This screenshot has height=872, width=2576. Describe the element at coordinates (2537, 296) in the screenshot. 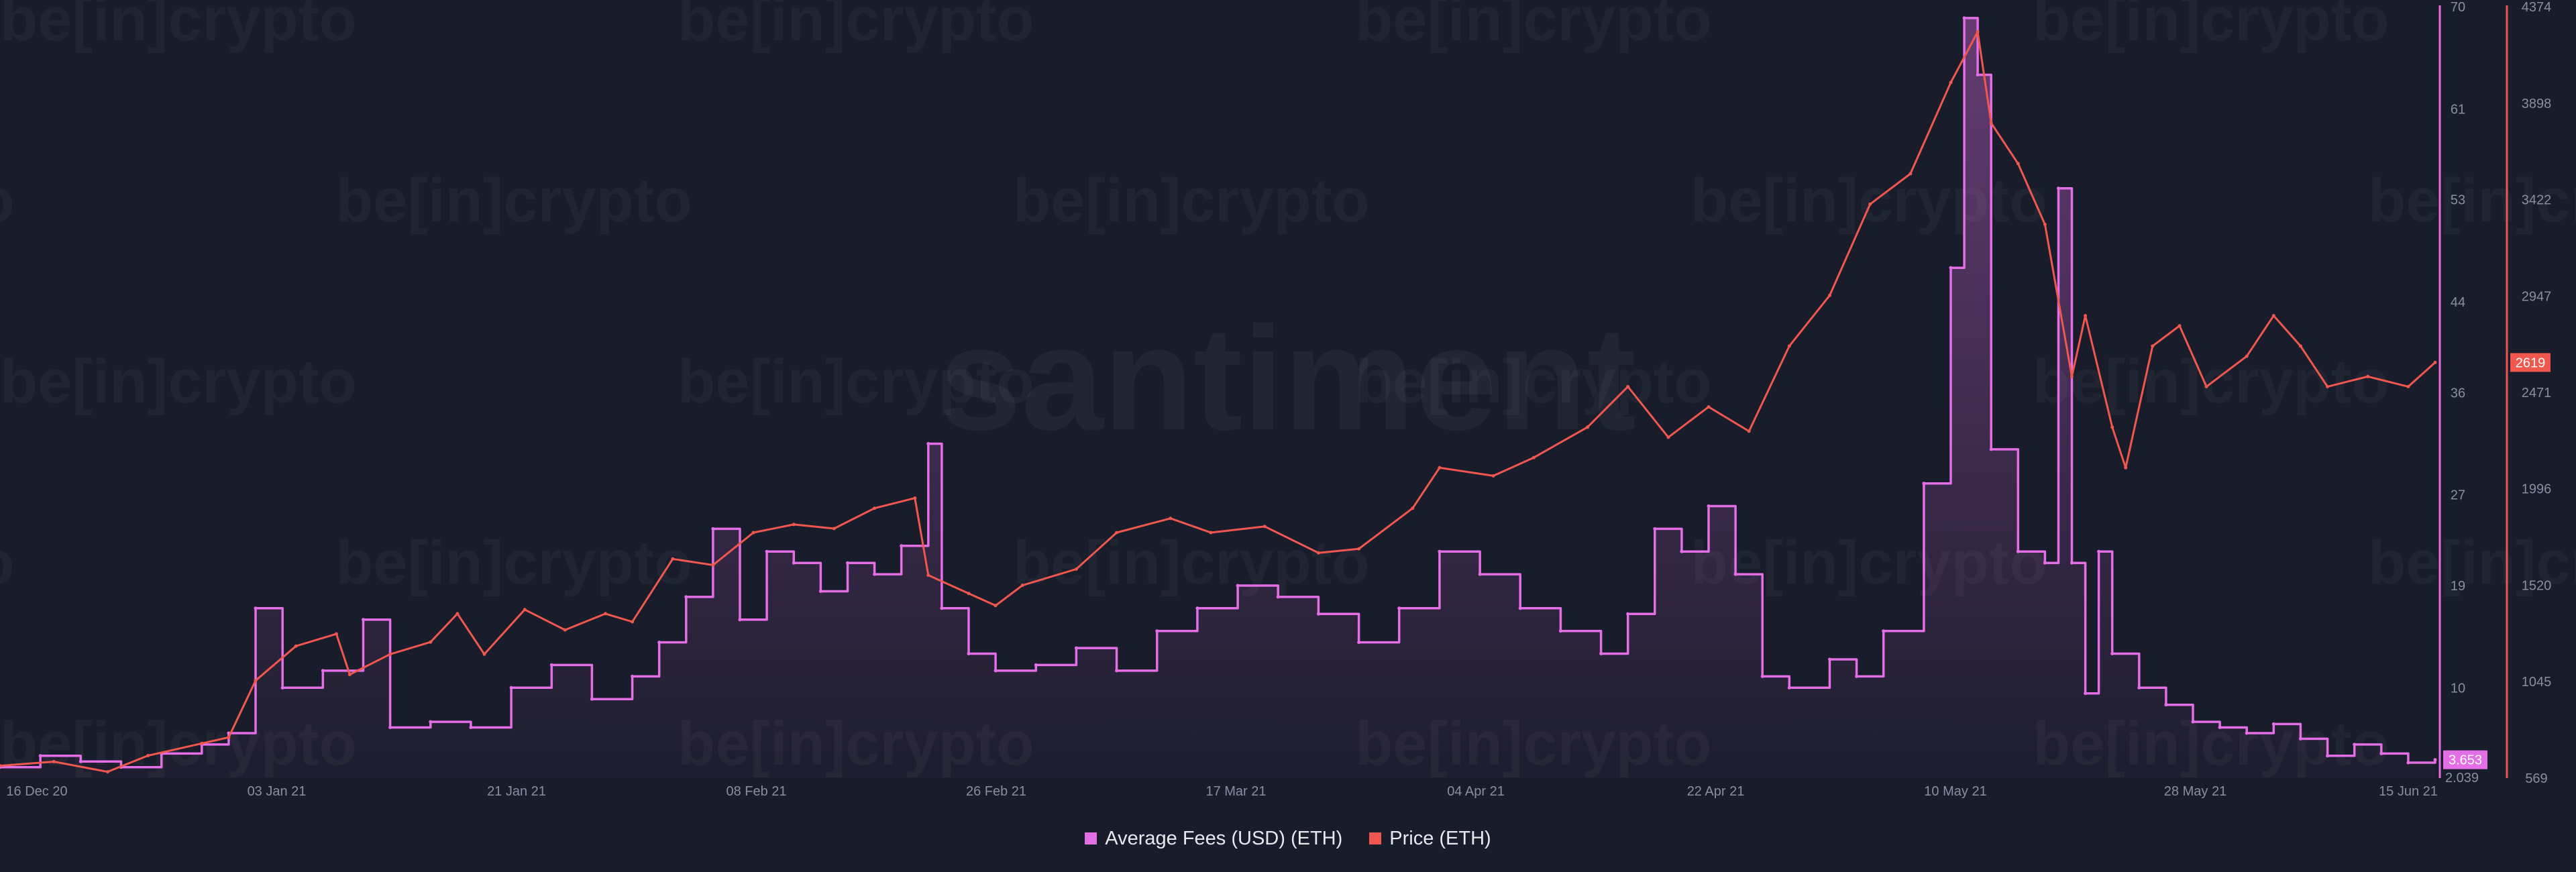

I see `price-tick-label: 2947` at that location.